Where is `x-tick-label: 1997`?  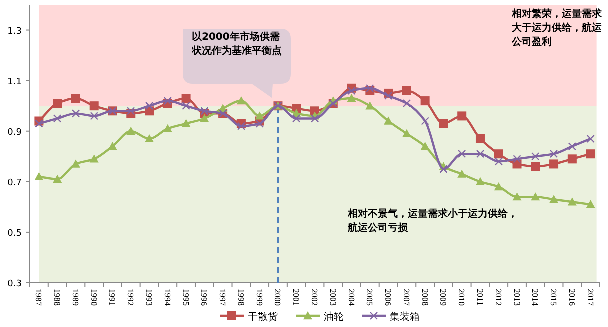
x-tick-label: 1997 is located at coordinates (223, 297).